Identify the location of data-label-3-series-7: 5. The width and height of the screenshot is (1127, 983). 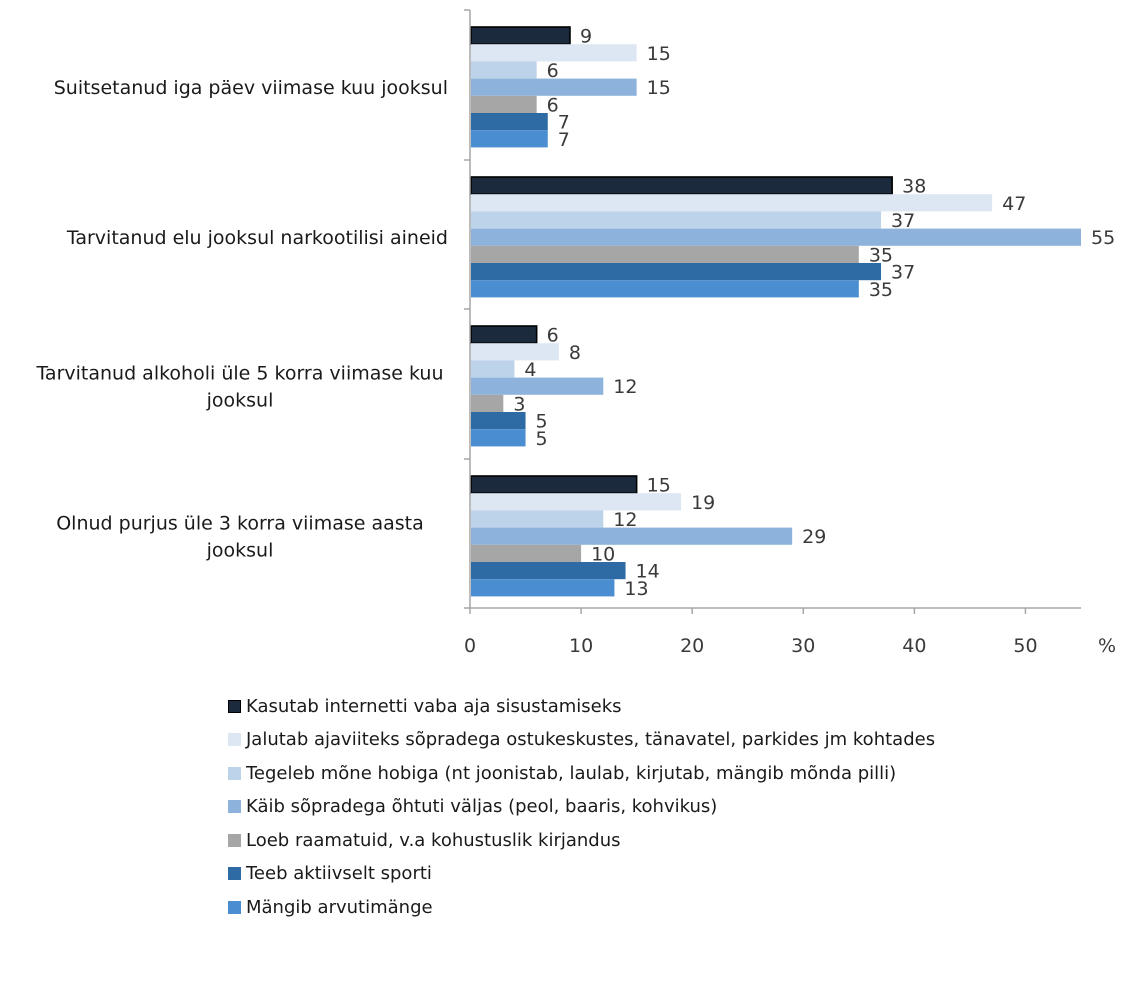
(542, 439).